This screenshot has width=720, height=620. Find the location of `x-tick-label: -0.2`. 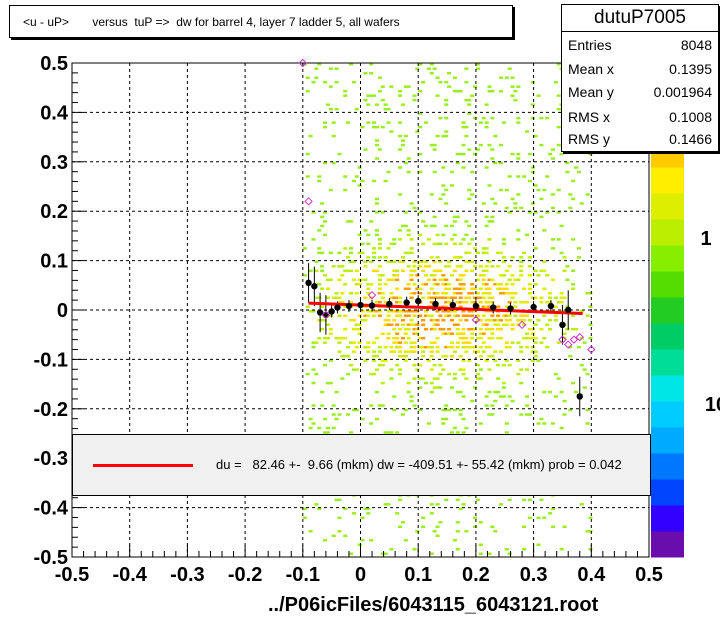

x-tick-label: -0.2 is located at coordinates (245, 575).